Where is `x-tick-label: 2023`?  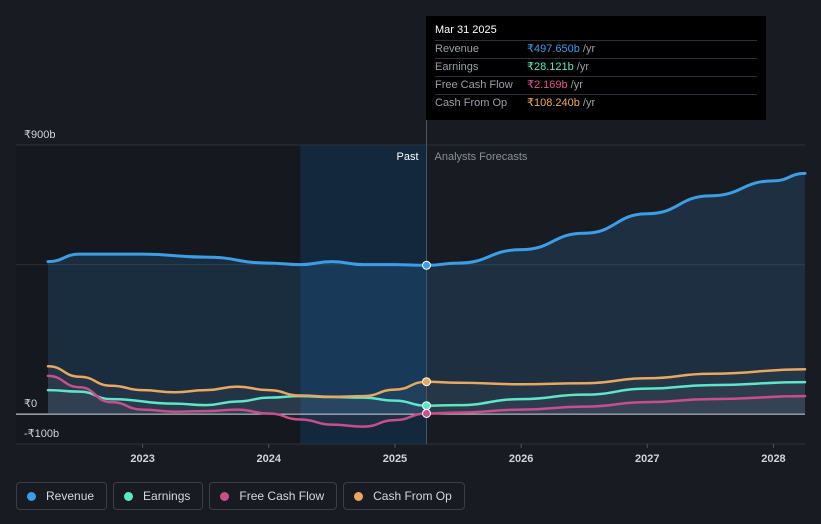
x-tick-label: 2023 is located at coordinates (142, 459).